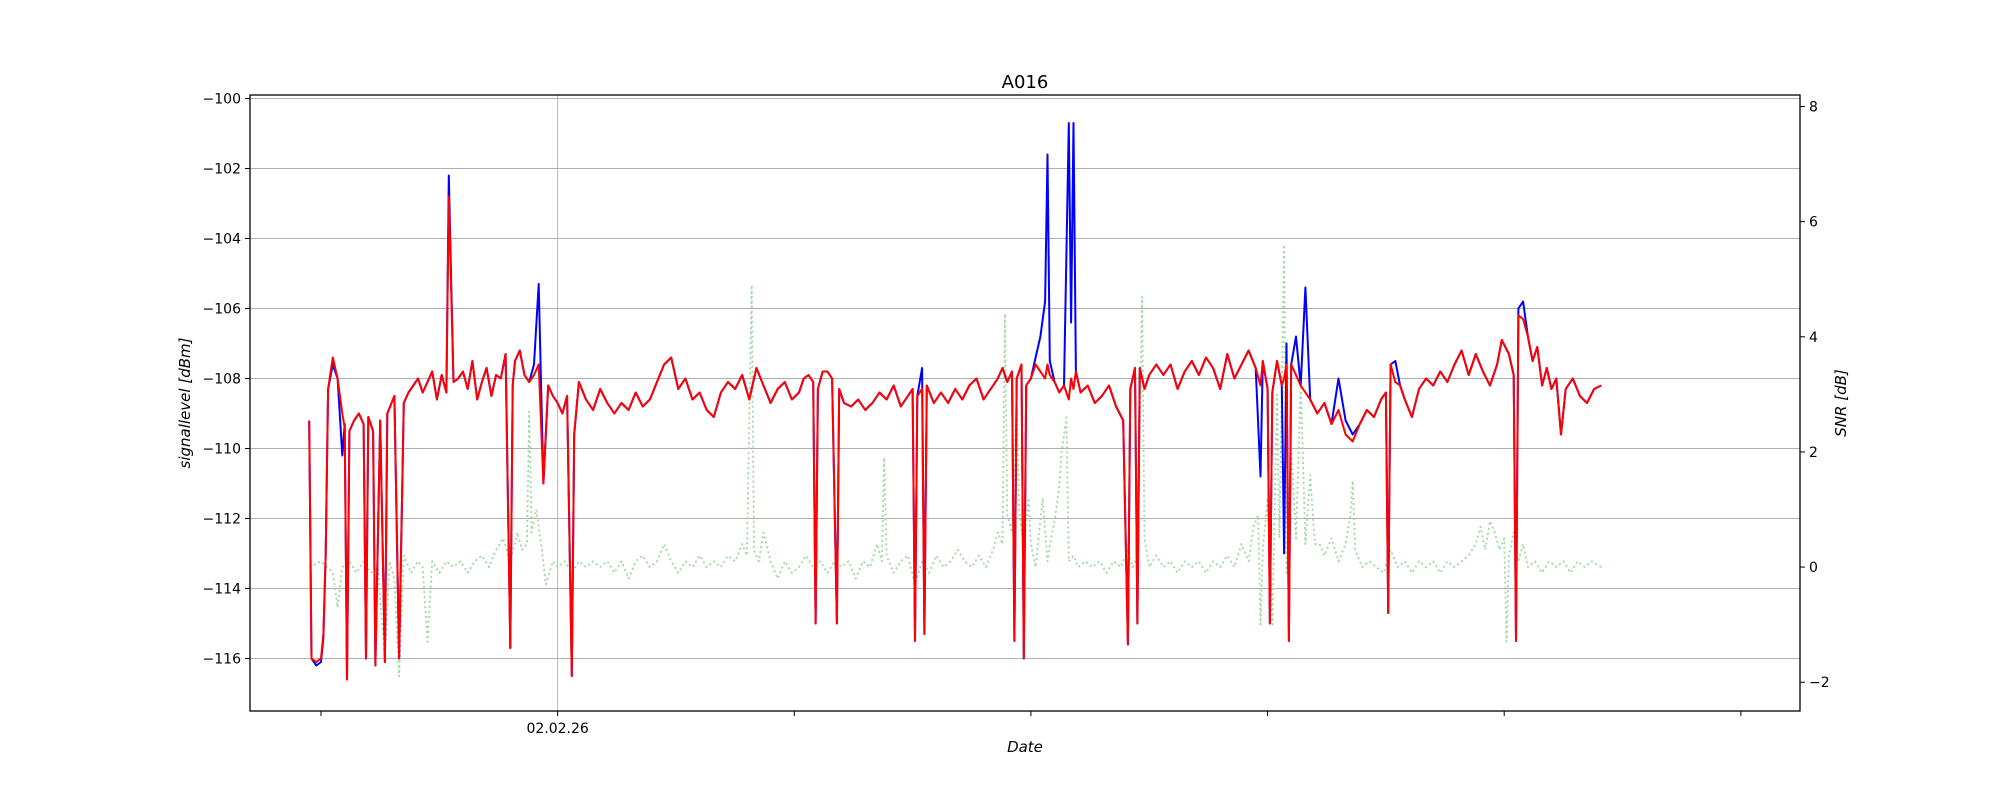 Image resolution: width=2000 pixels, height=800 pixels. What do you see at coordinates (1025, 747) in the screenshot?
I see `x-axis-label: Date` at bounding box center [1025, 747].